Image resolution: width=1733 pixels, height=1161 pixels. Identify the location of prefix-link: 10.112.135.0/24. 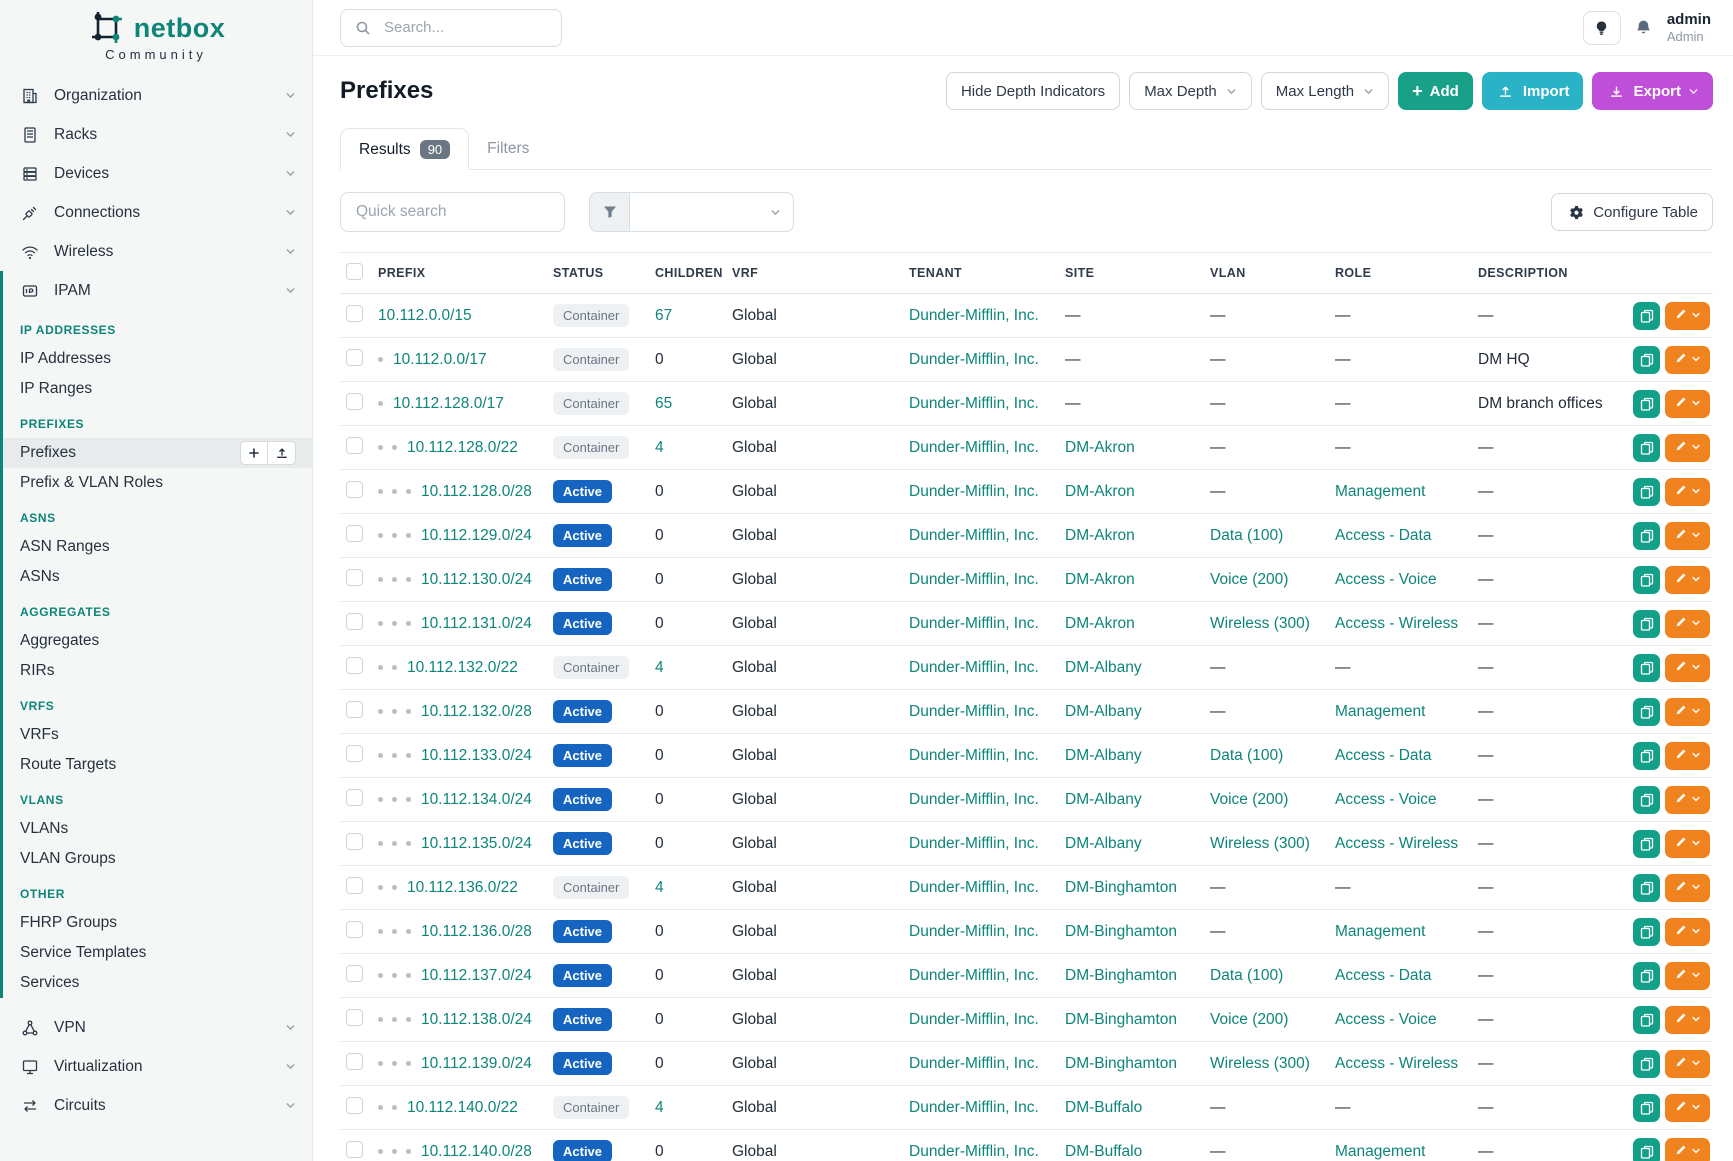
(476, 843).